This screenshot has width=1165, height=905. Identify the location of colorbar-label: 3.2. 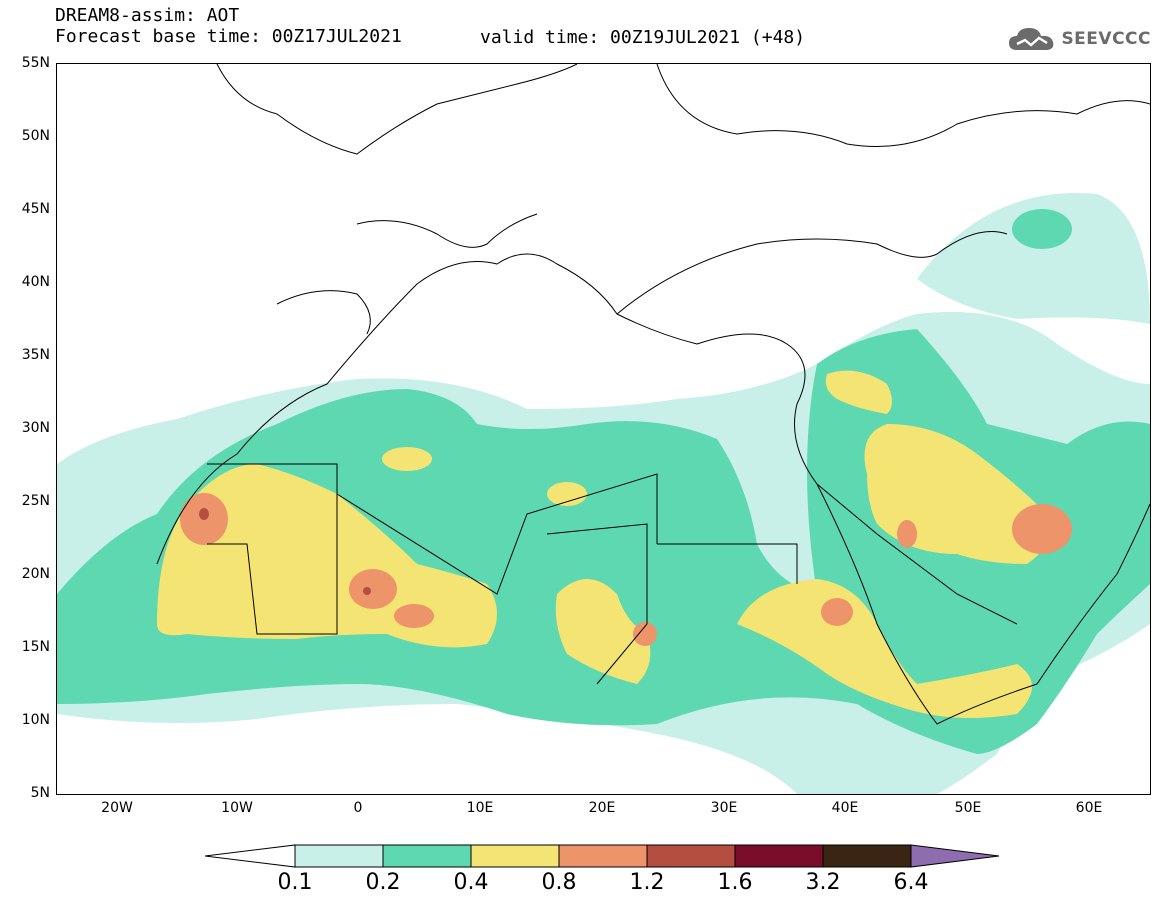
(823, 882).